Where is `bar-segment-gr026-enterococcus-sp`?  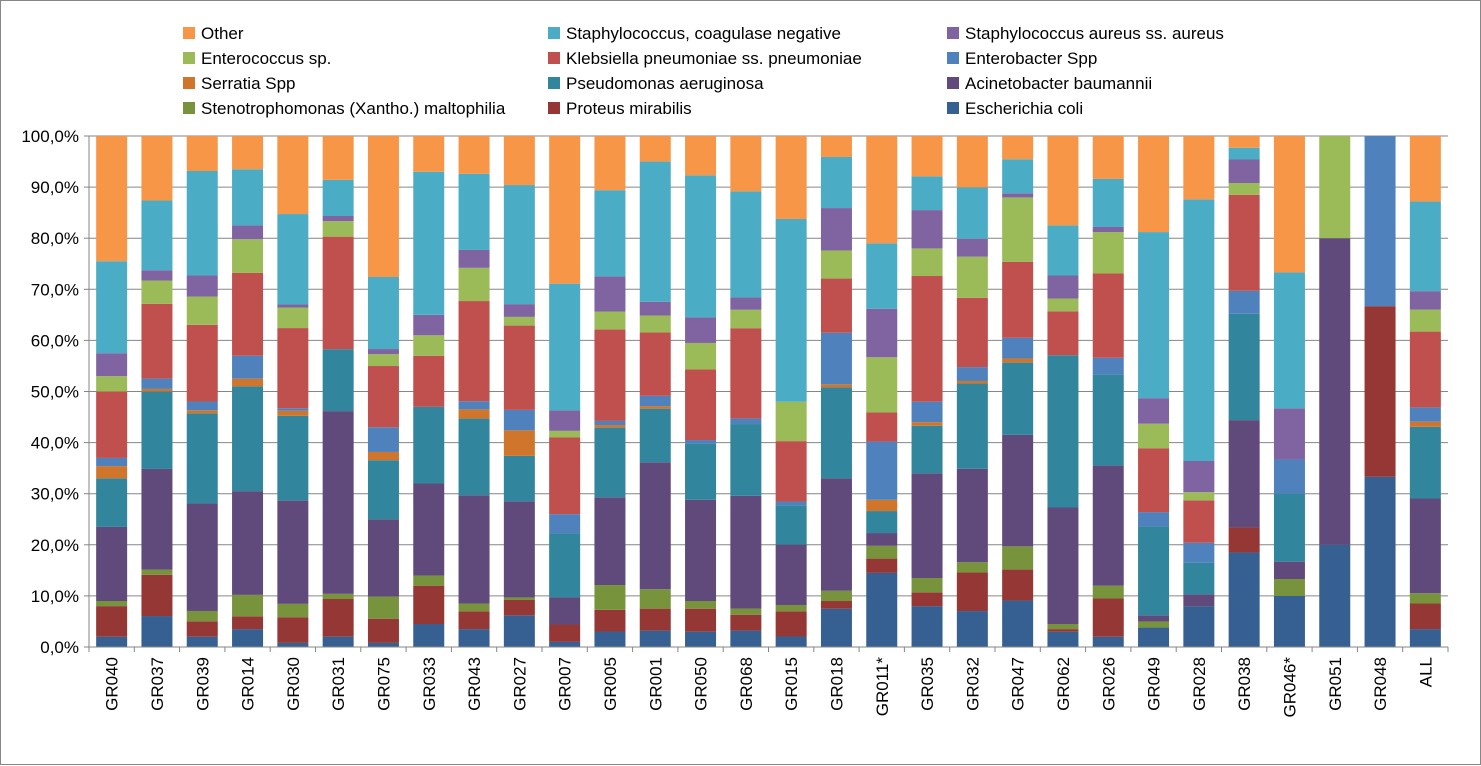 bar-segment-gr026-enterococcus-sp is located at coordinates (1108, 253).